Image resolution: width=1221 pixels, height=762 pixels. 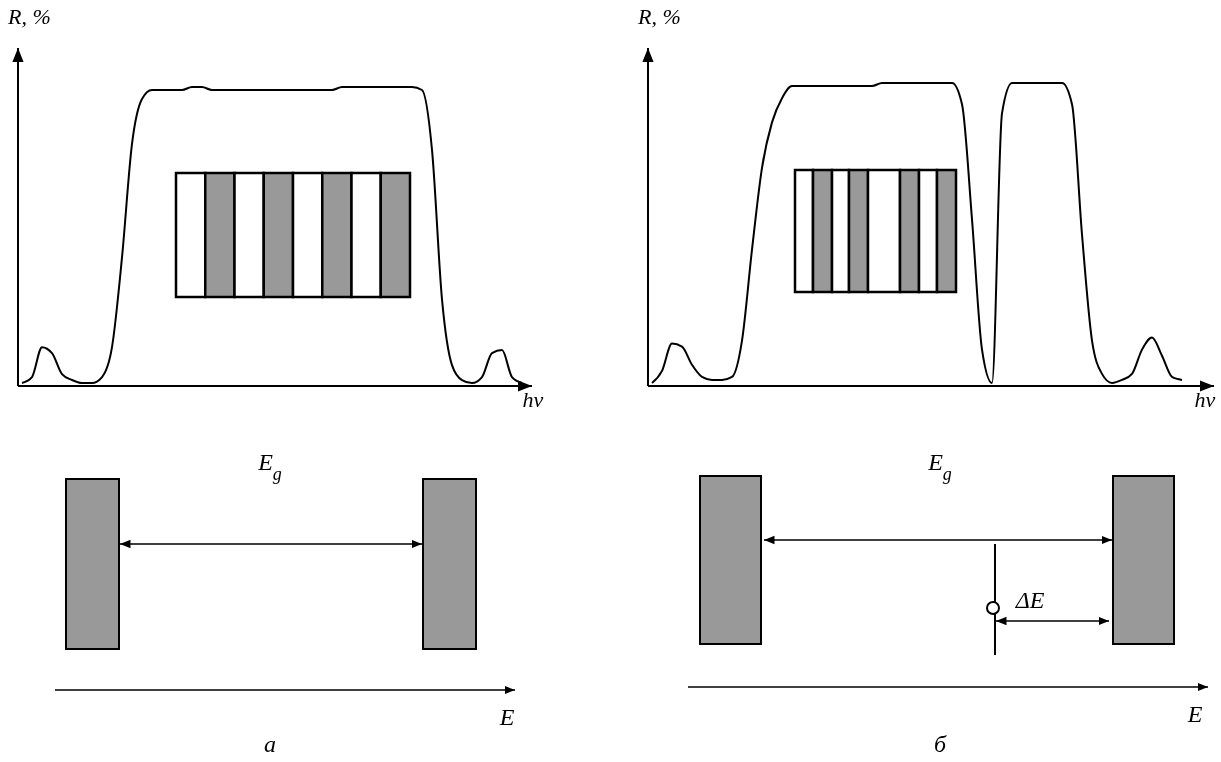 What do you see at coordinates (270, 744) in the screenshot?
I see `text: а` at bounding box center [270, 744].